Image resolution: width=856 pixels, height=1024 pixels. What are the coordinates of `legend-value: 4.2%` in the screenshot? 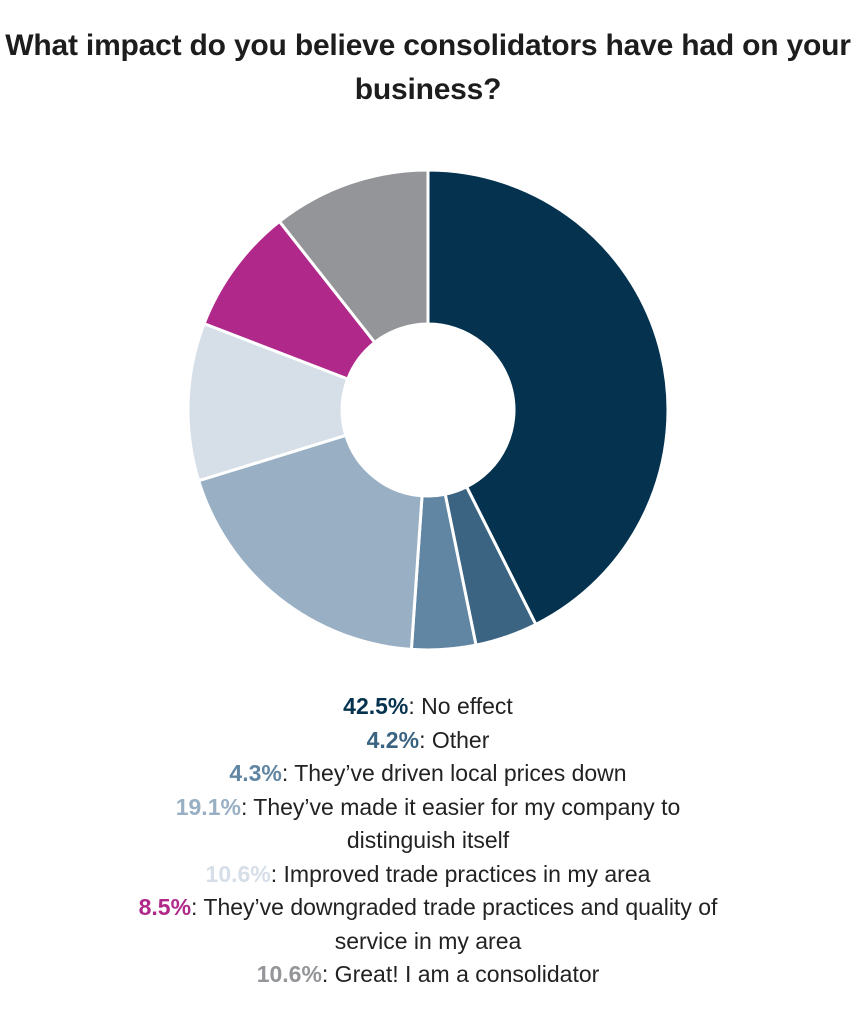 It's located at (393, 740).